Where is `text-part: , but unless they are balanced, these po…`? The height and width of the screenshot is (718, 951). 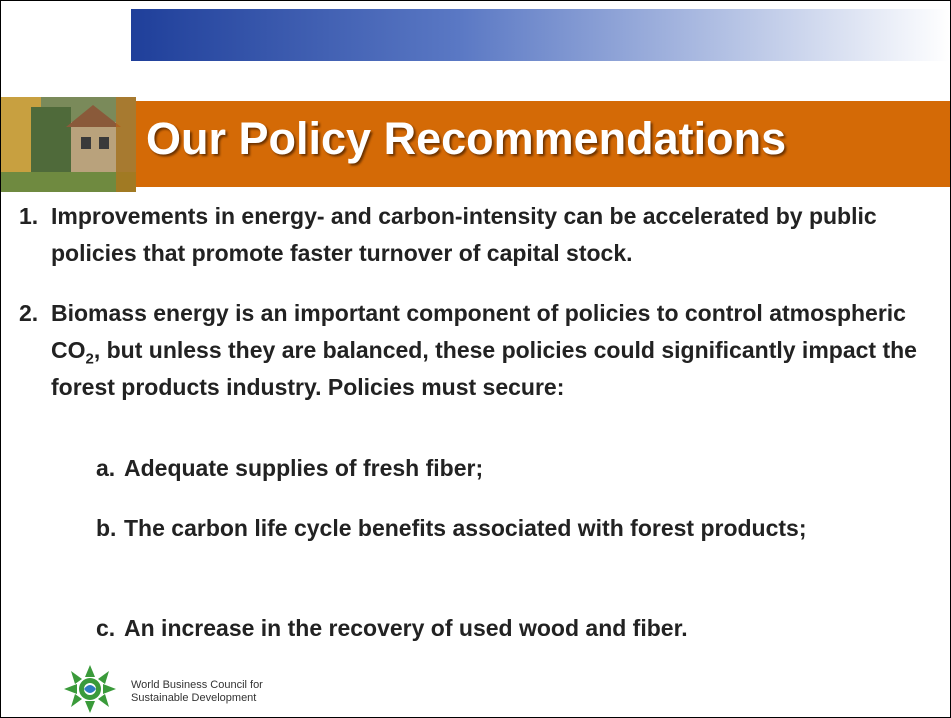
text-part: , but unless they are balanced, these po… is located at coordinates (484, 368).